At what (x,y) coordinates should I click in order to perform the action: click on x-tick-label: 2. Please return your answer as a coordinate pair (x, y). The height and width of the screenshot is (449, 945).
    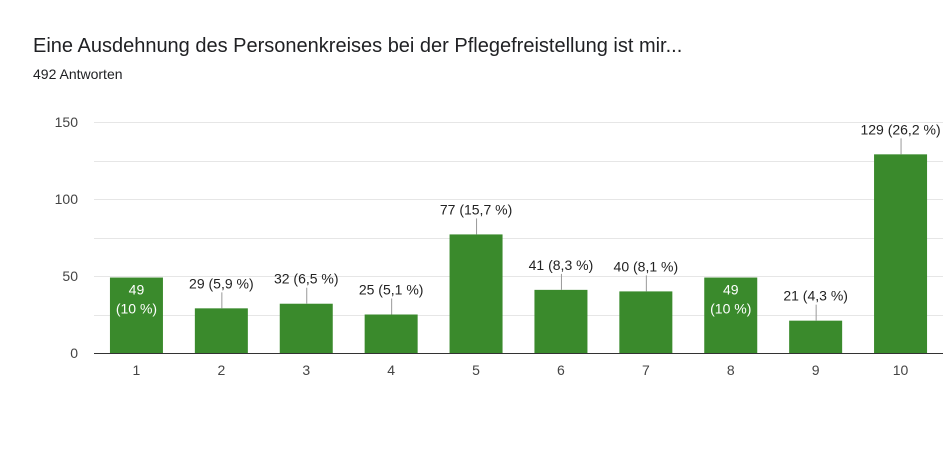
    Looking at the image, I should click on (221, 370).